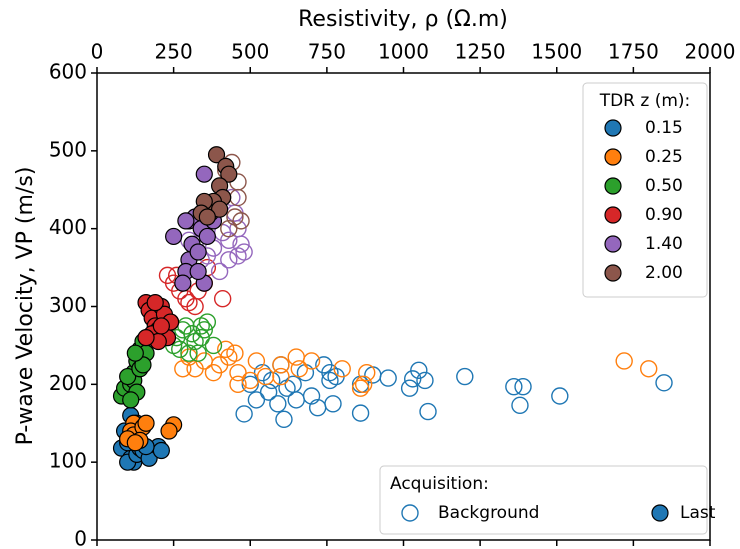 The width and height of the screenshot is (740, 549). Describe the element at coordinates (664, 244) in the screenshot. I see `legend-label: 1.40` at that location.